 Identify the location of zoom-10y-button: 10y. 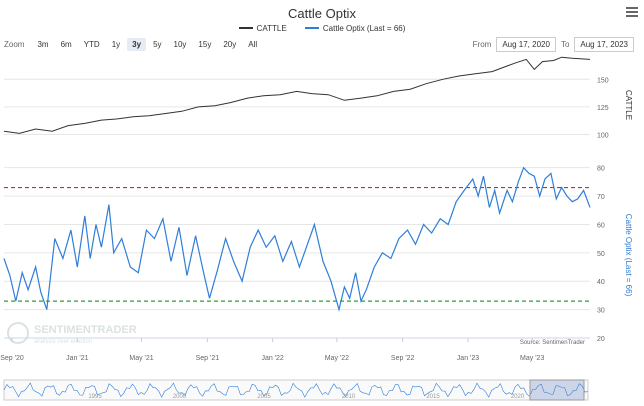
(180, 44).